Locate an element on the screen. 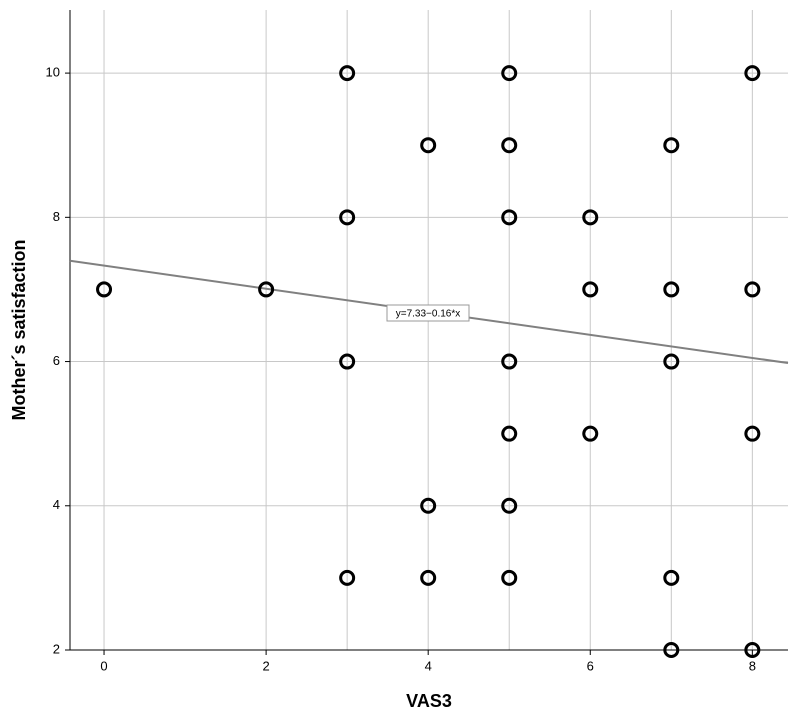 The height and width of the screenshot is (716, 796). x-tick-label: 0 is located at coordinates (103, 665).